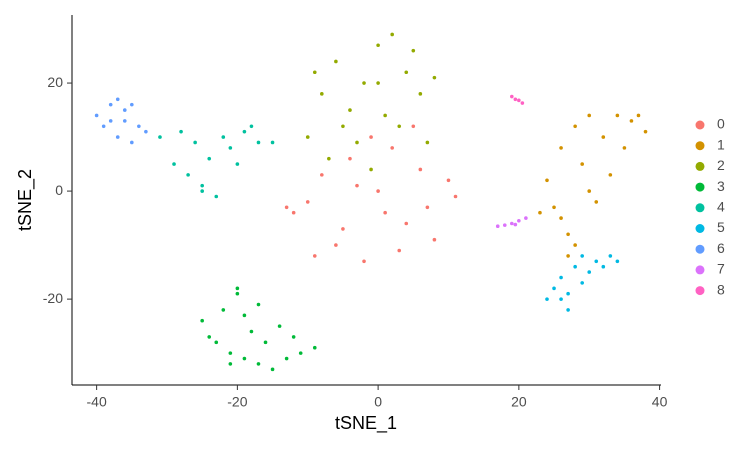 Image resolution: width=747 pixels, height=452 pixels. What do you see at coordinates (97, 402) in the screenshot?
I see `x-tick-label: -40` at bounding box center [97, 402].